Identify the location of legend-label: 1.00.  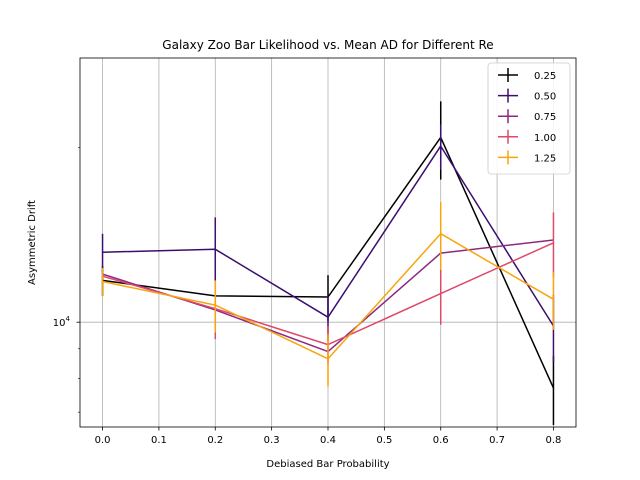
(545, 138).